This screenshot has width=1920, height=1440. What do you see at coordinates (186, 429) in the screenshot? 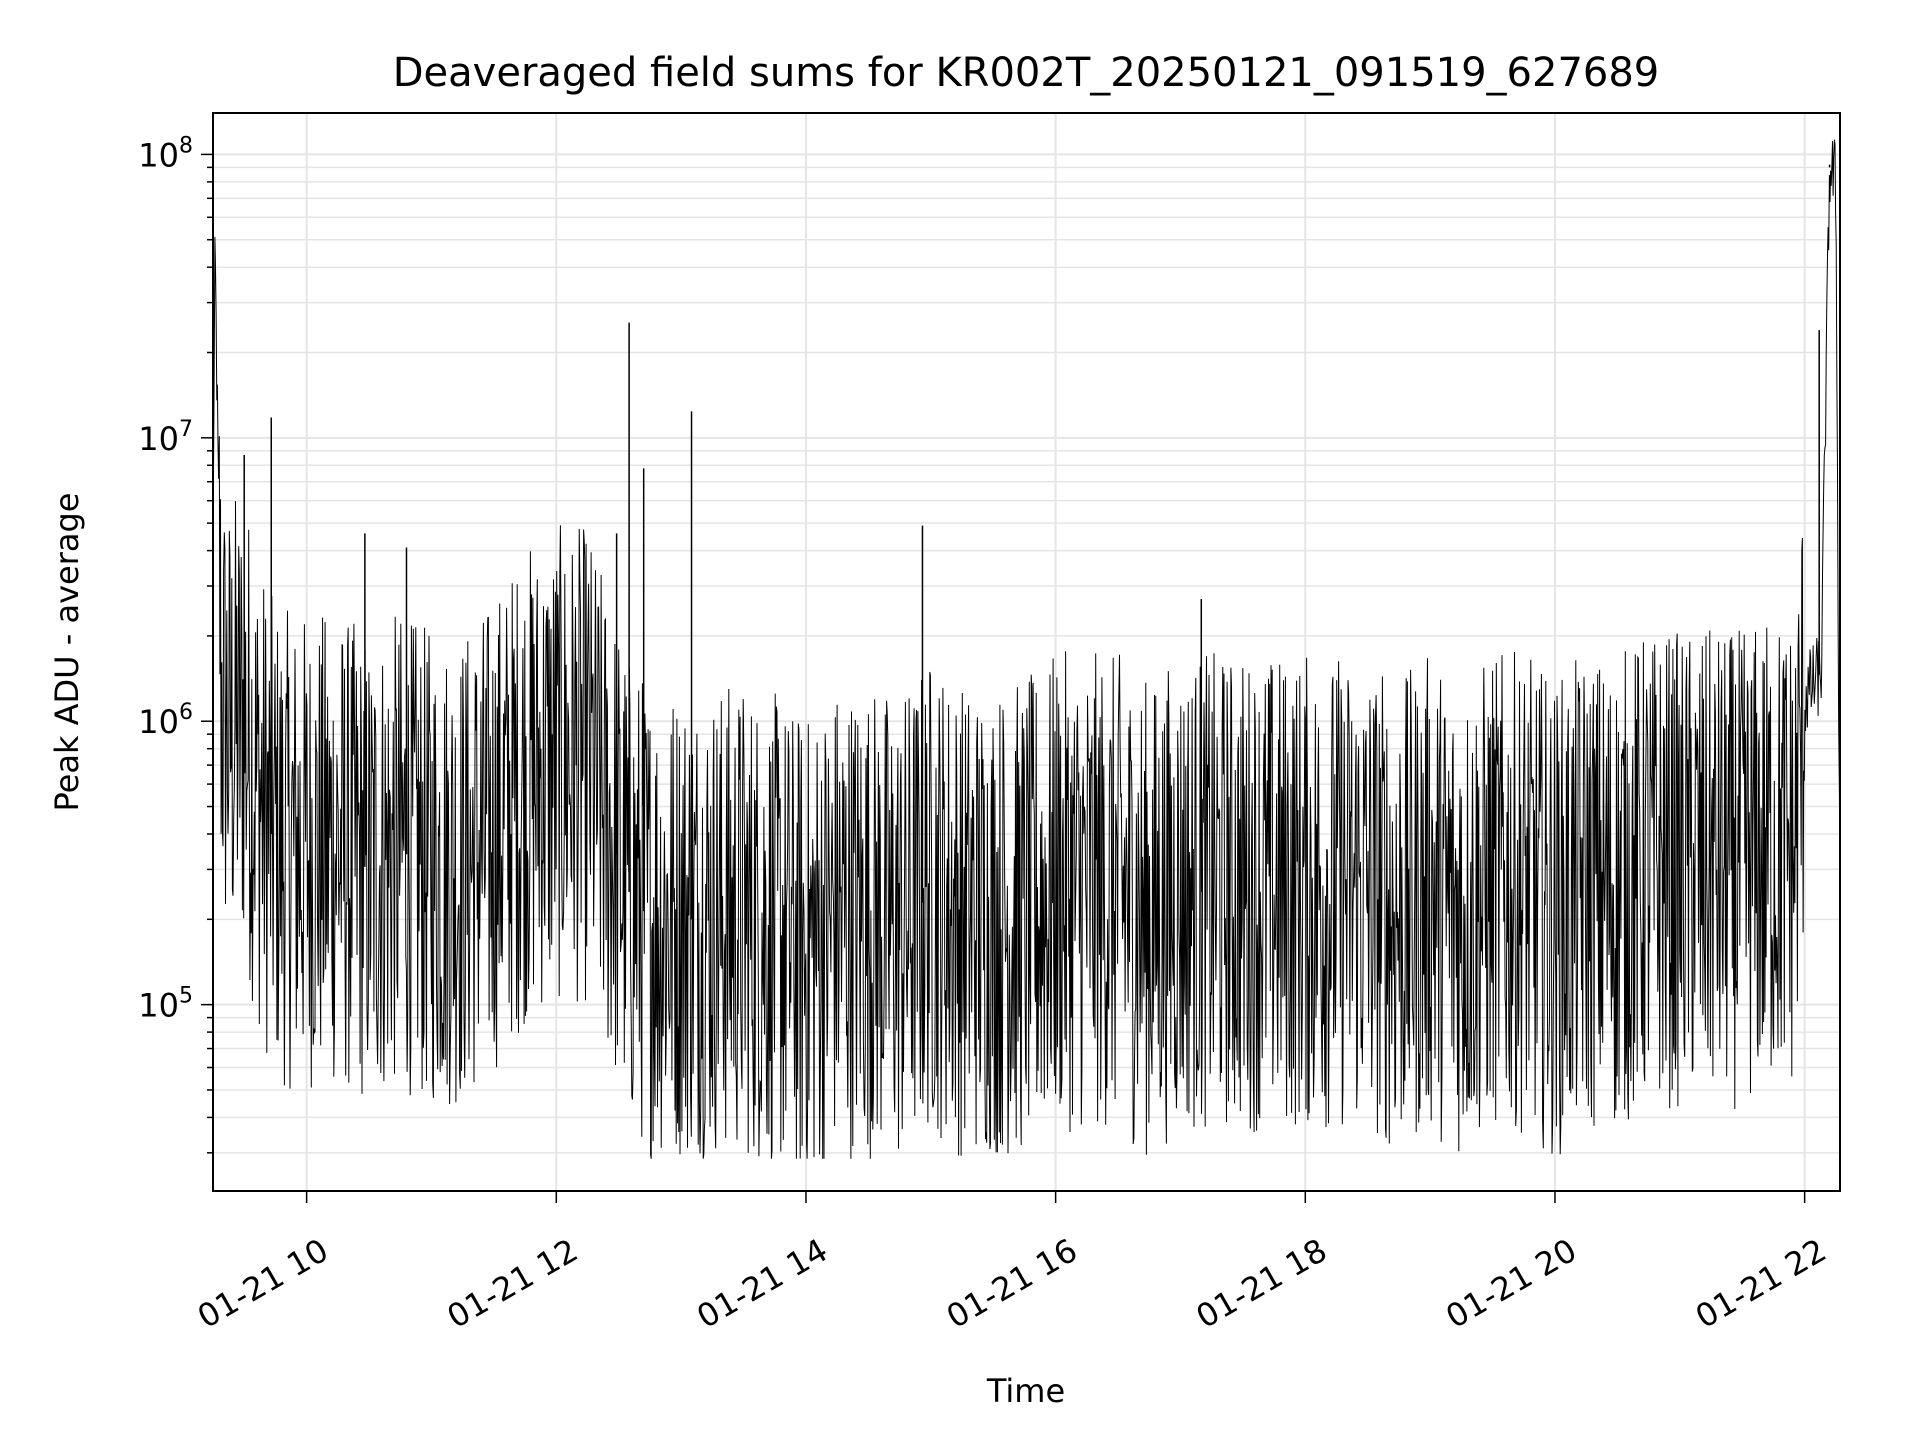
I see `y-tick-exponent: 7` at bounding box center [186, 429].